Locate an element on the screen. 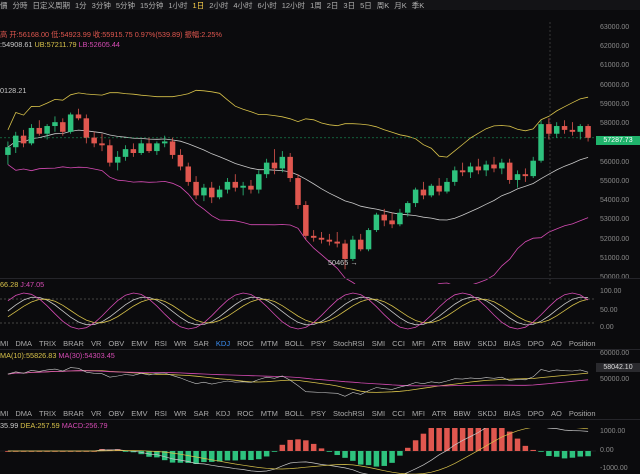 Image resolution: width=640 pixels, height=474 pixels. ma-axis-tick: 50000.00 is located at coordinates (615, 379).